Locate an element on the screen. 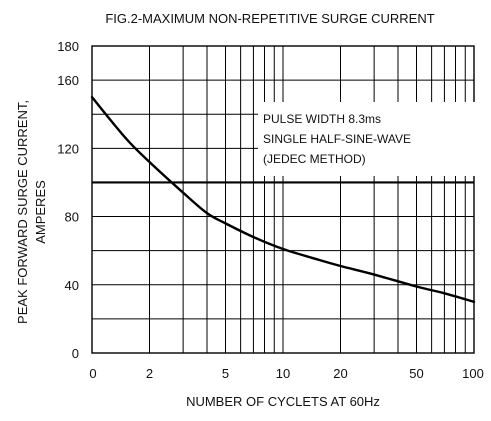 This screenshot has width=491, height=421. x-tick-label-0: 0 is located at coordinates (92, 373).